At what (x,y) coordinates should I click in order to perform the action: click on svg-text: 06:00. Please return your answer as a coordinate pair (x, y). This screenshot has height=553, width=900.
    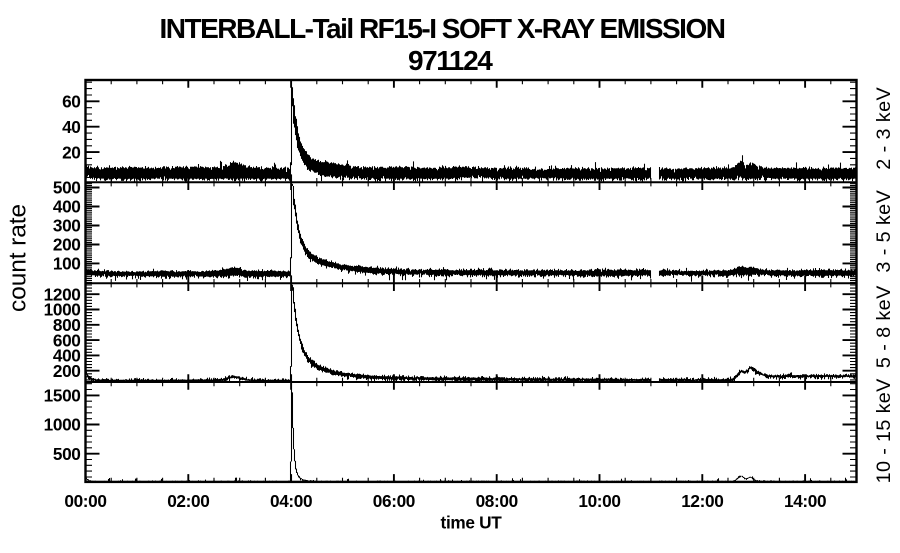
    Looking at the image, I should click on (394, 501).